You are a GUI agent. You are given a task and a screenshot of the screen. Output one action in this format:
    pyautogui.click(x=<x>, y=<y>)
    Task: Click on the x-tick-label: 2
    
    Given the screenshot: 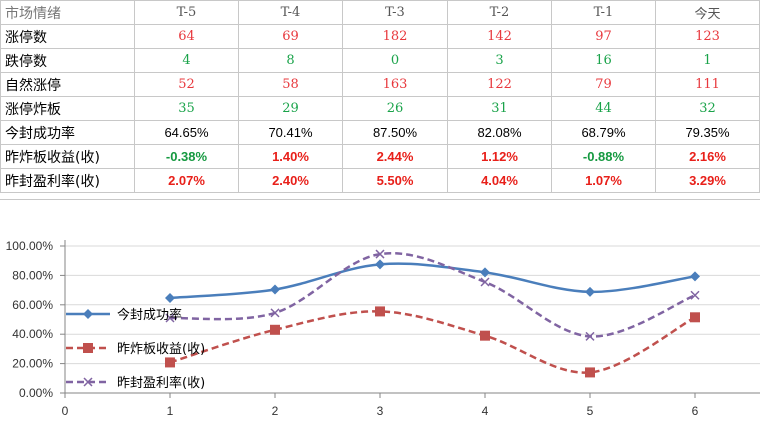 What is the action you would take?
    pyautogui.click(x=275, y=411)
    